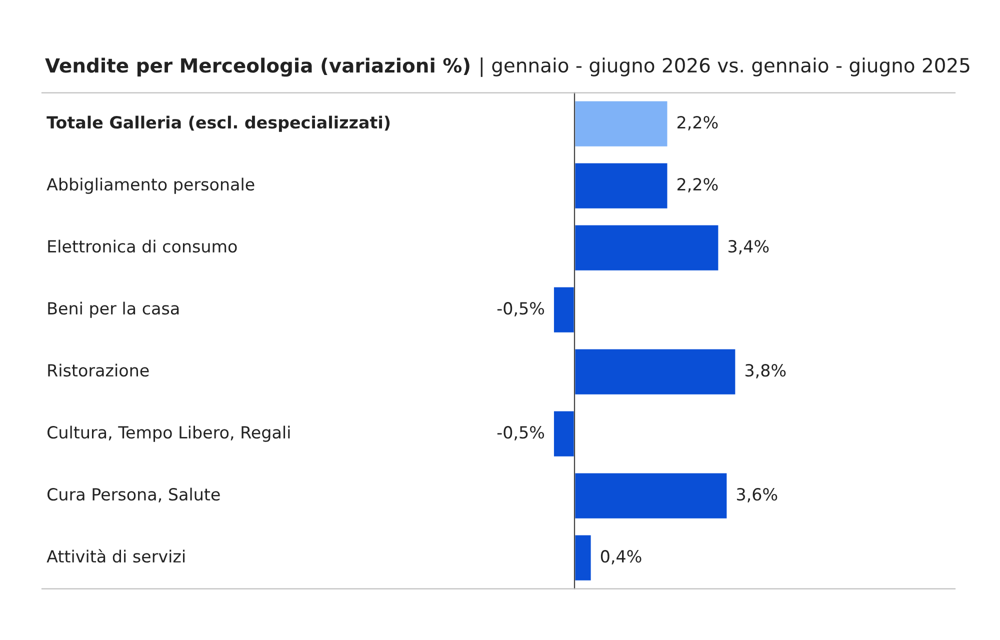 The width and height of the screenshot is (1000, 640). Describe the element at coordinates (765, 371) in the screenshot. I see `data-label: 3,8%` at that location.